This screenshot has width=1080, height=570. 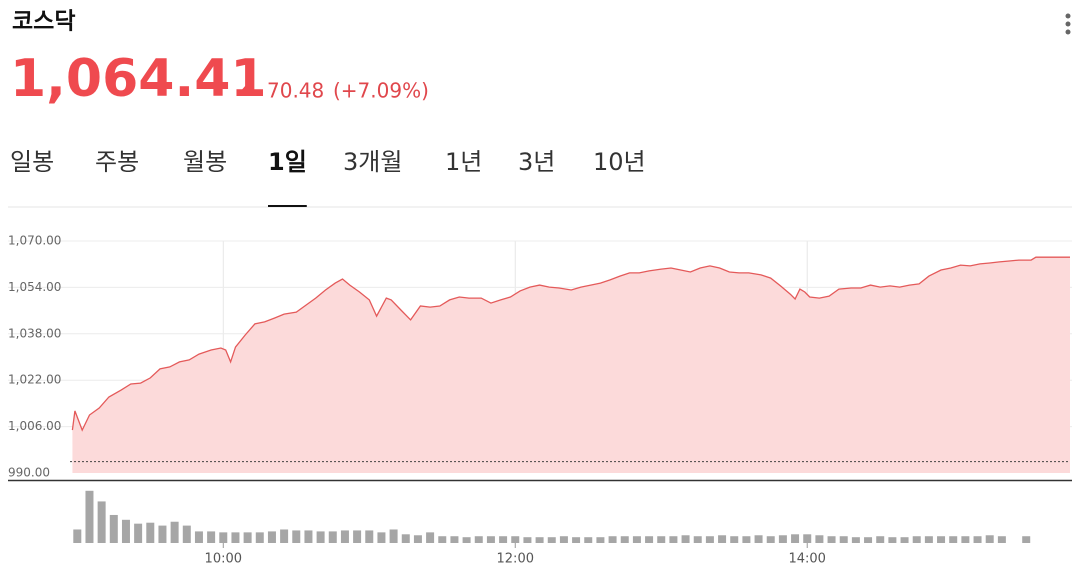 What do you see at coordinates (223, 559) in the screenshot?
I see `x-tick-label: 10:00` at bounding box center [223, 559].